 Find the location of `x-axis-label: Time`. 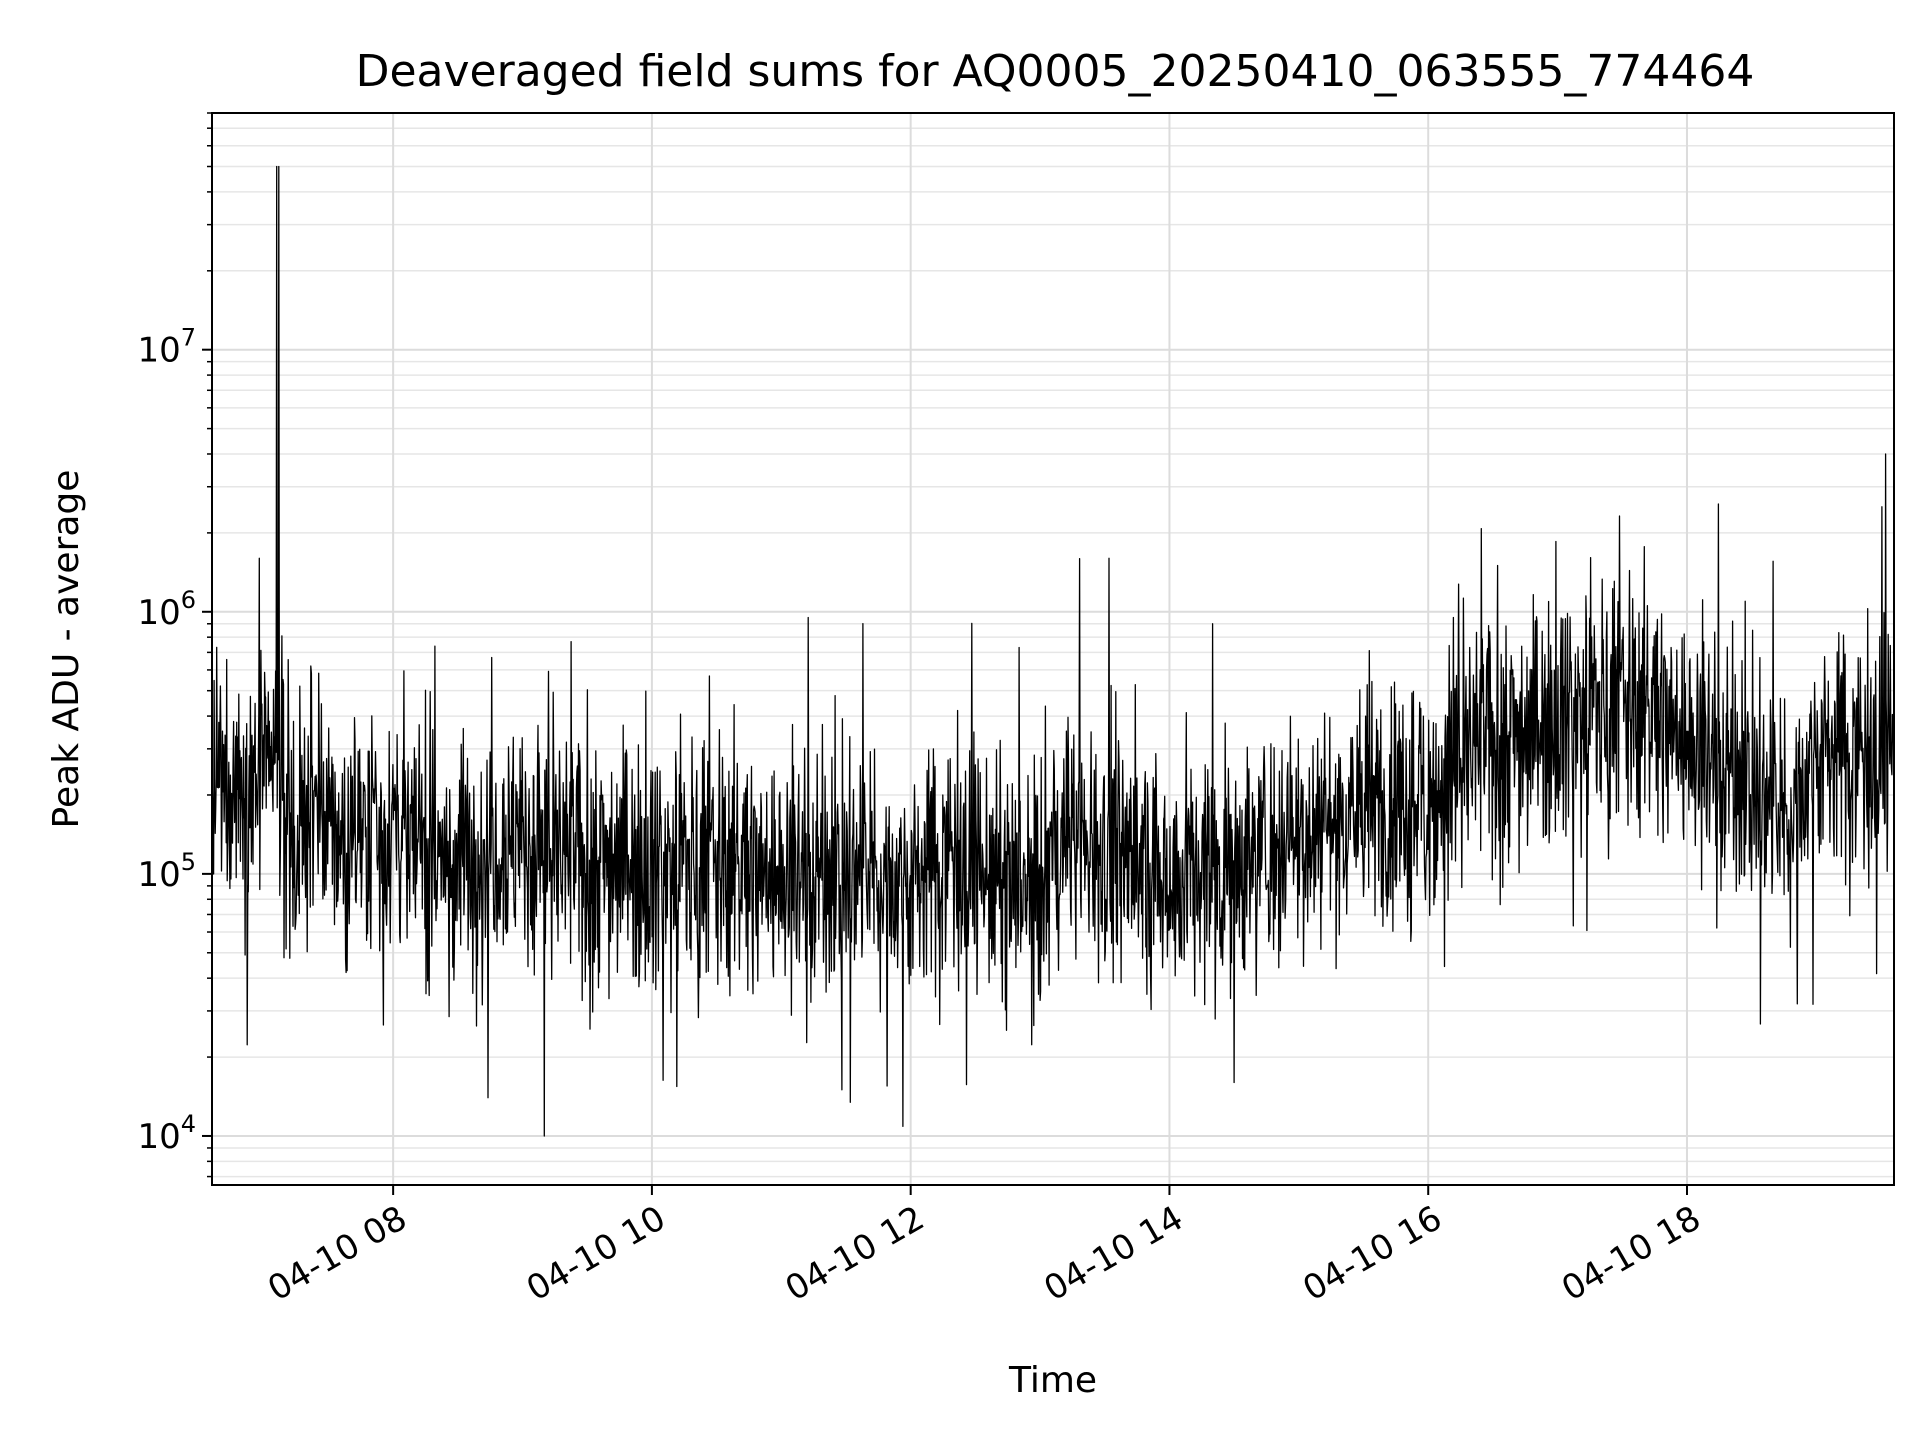

x-axis-label: Time is located at coordinates (1052, 1380).